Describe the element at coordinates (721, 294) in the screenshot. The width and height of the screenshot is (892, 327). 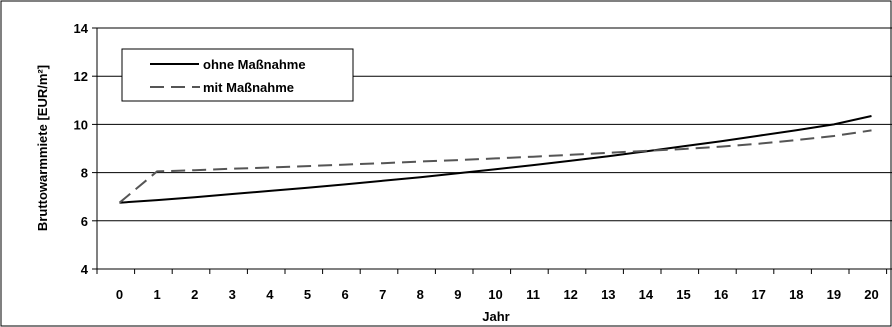
I see `x-tick-label-16: 16` at that location.